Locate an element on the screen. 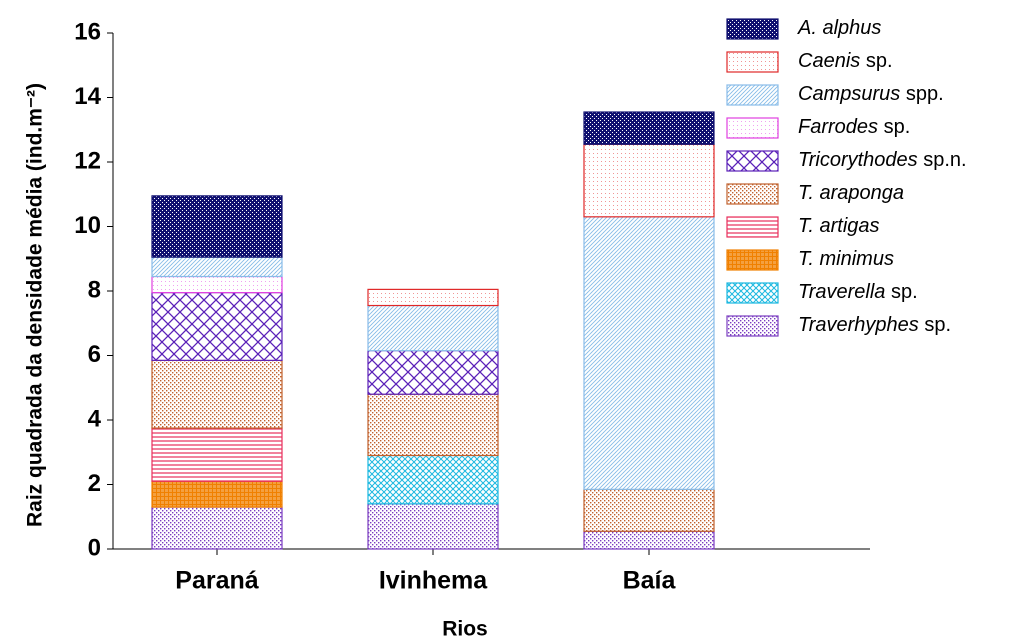 This screenshot has width=1032, height=642. y-tick-label: 0 is located at coordinates (94, 547).